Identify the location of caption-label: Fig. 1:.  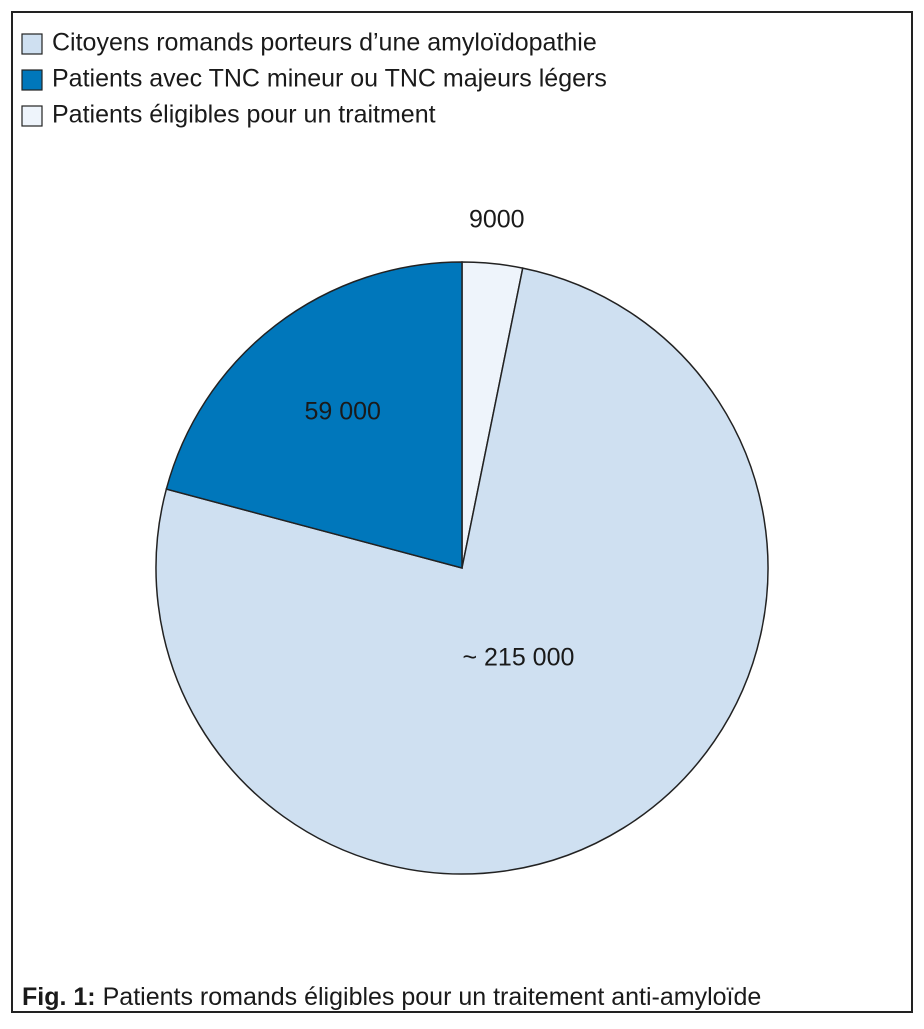
(59, 997).